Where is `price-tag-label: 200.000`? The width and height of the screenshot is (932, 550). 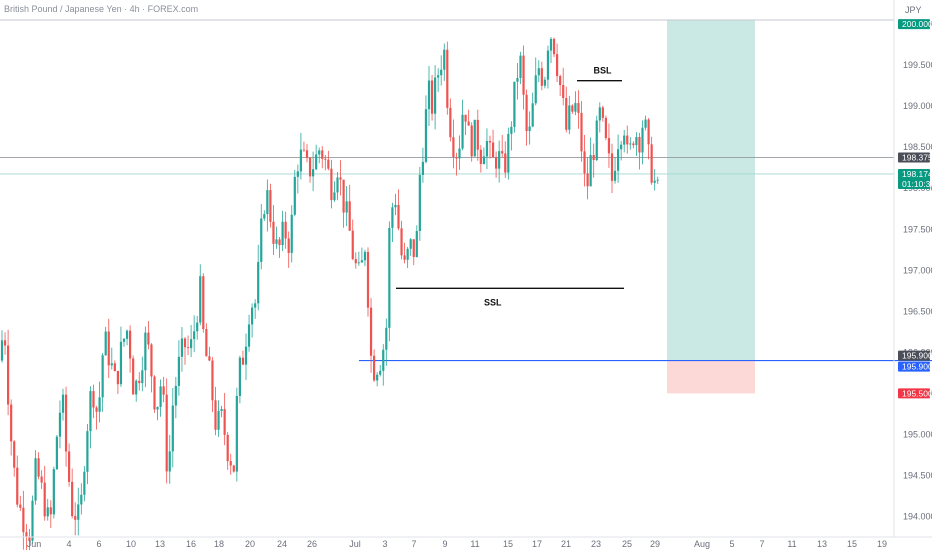 price-tag-label: 200.000 is located at coordinates (917, 24).